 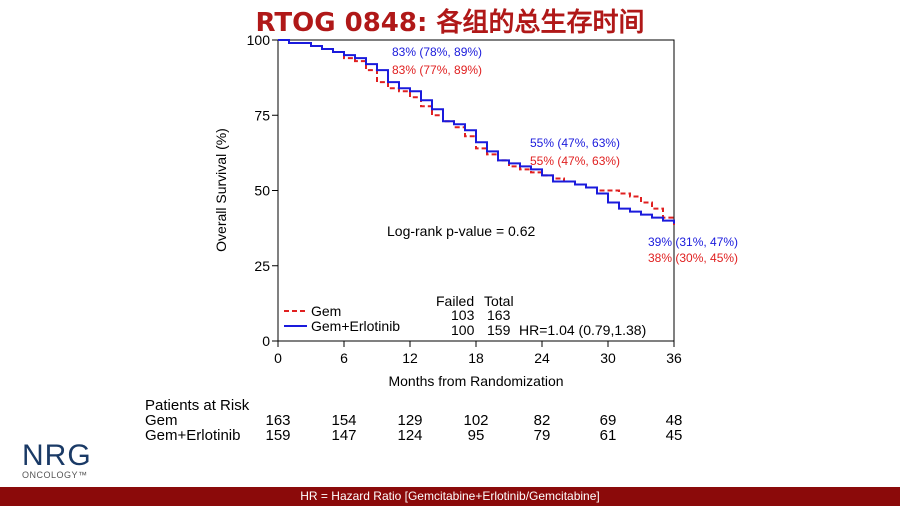 What do you see at coordinates (674, 420) in the screenshot?
I see `risk-value: 48` at bounding box center [674, 420].